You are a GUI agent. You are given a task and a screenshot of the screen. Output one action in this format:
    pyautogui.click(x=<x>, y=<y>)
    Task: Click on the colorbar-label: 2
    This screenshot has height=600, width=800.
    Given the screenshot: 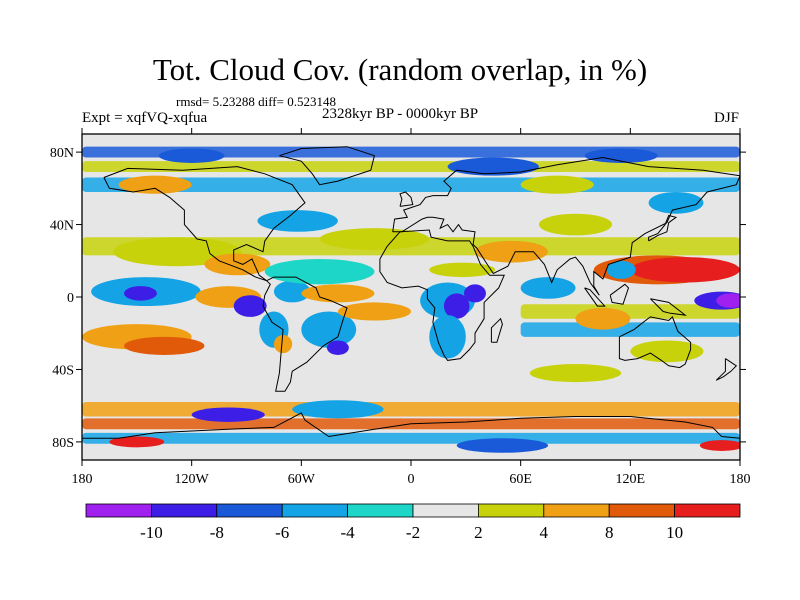 What is the action you would take?
    pyautogui.click(x=478, y=532)
    